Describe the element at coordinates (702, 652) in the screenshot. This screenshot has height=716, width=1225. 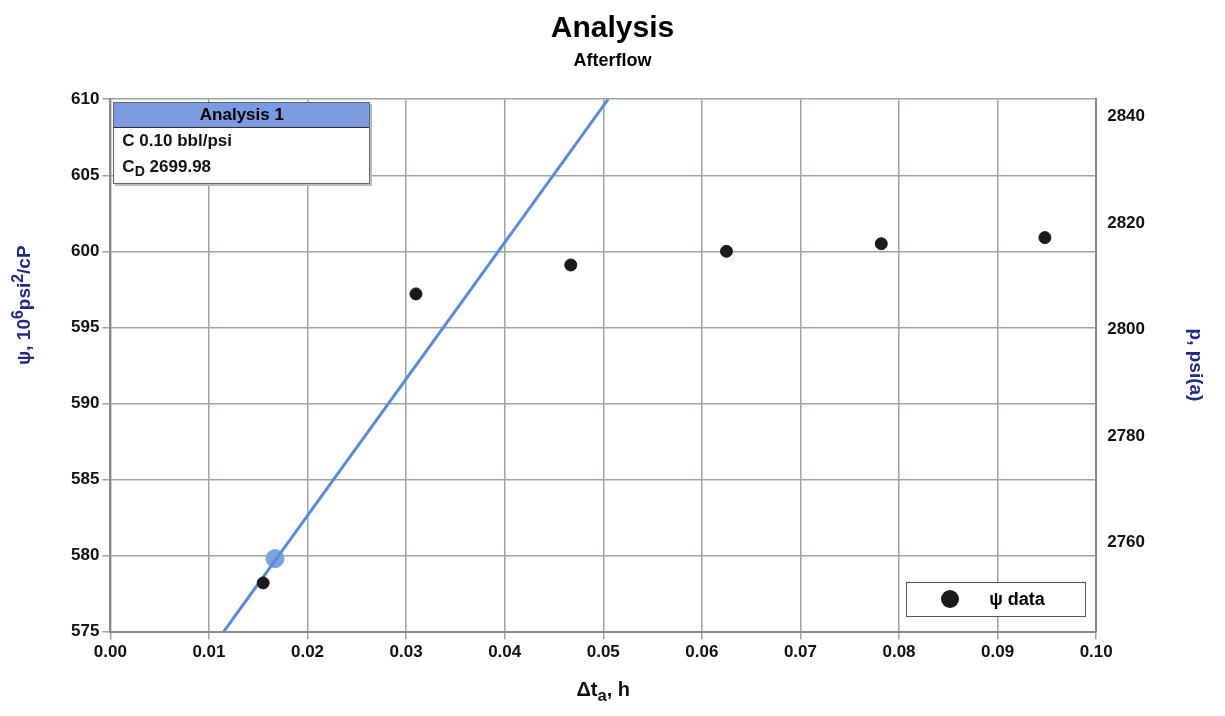
I see `x-tick-label: 0.06` at that location.